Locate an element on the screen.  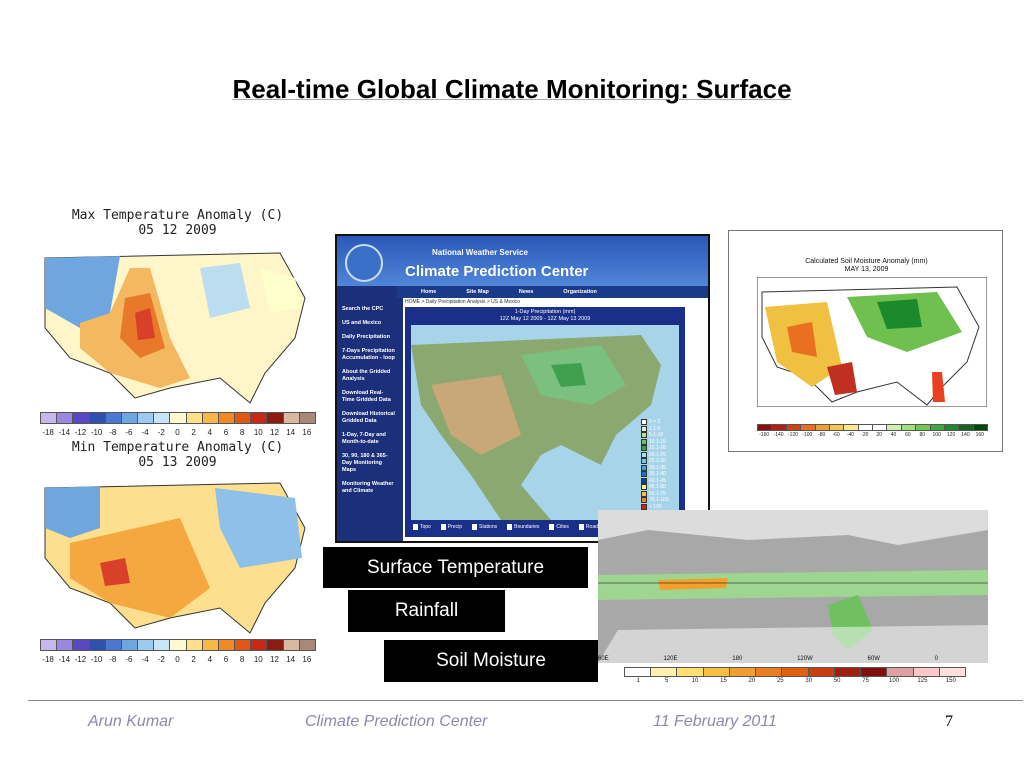
global-colorbar is located at coordinates (795, 672).